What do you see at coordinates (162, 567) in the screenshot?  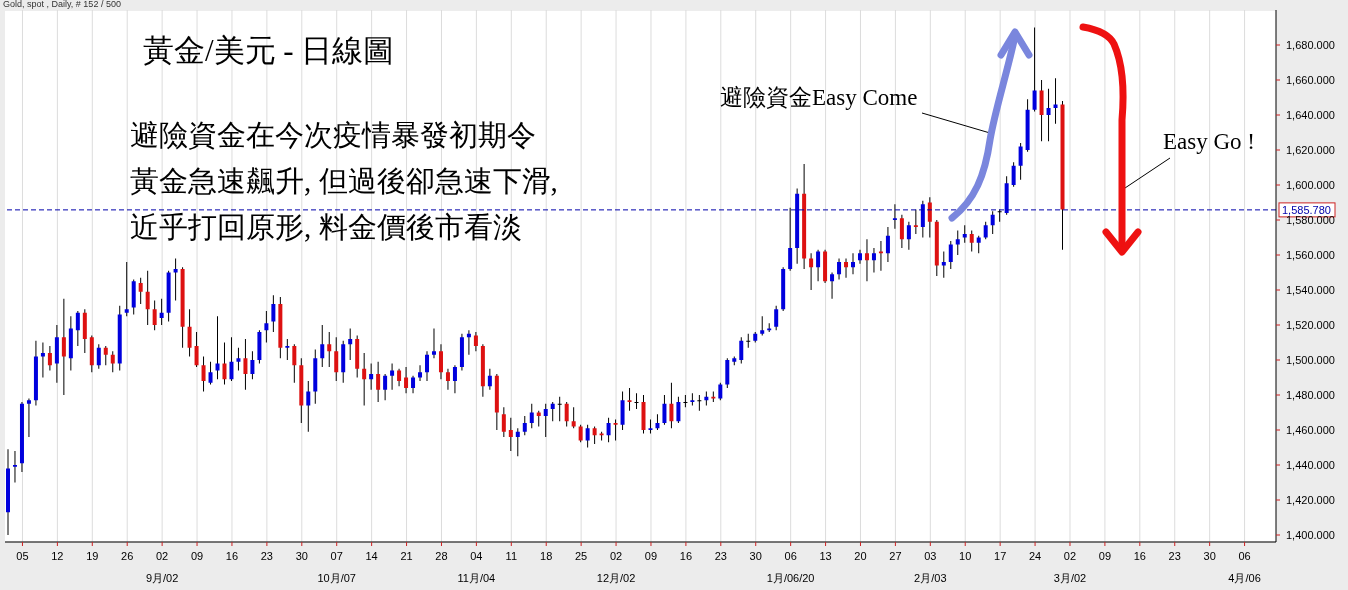 I see `x-tick-label: 02 9月/02` at bounding box center [162, 567].